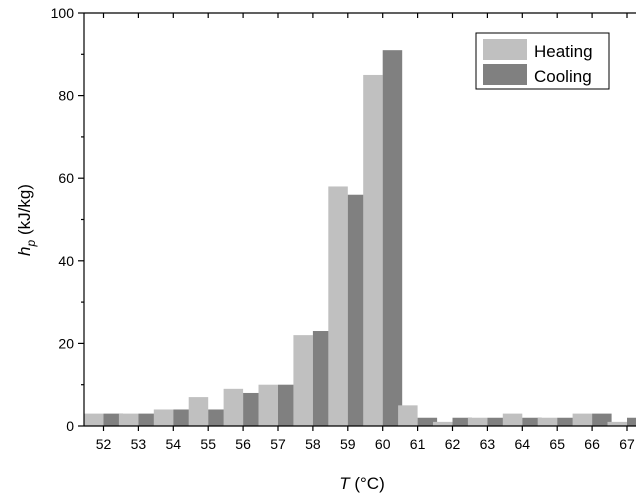 This screenshot has height=497, width=636. I want to click on x-tick-label-61: 61, so click(418, 444).